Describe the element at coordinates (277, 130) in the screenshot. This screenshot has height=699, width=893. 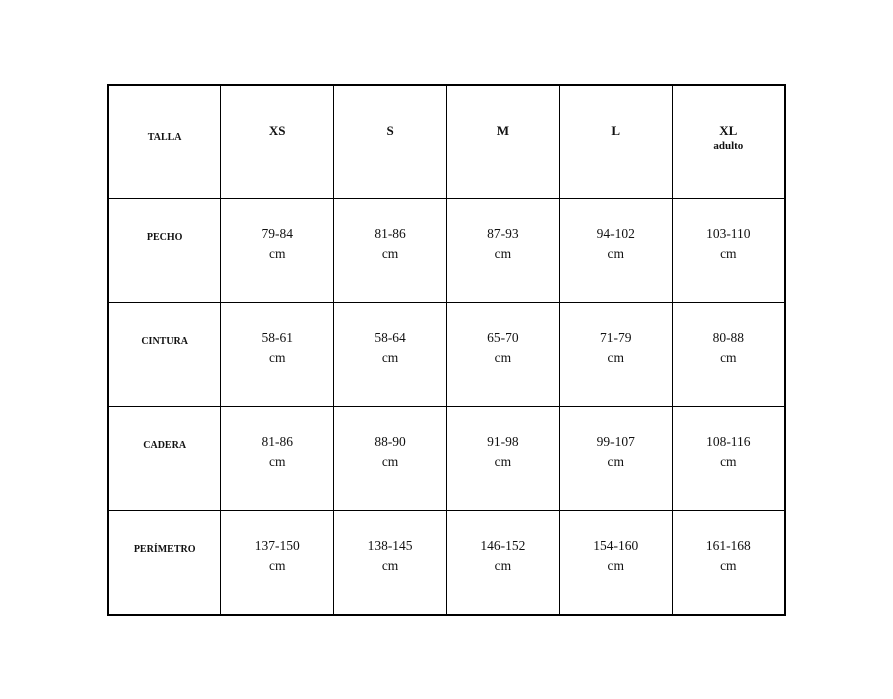
I see `size-label: XS` at that location.